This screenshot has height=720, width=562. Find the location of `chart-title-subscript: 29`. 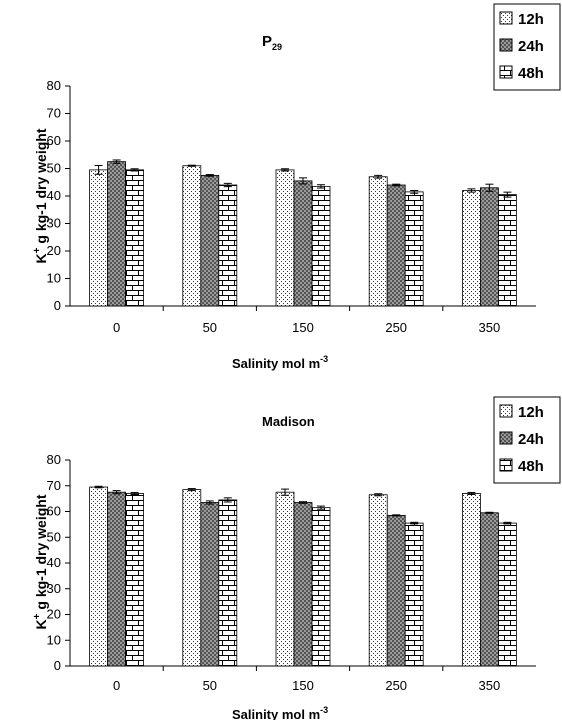

chart-title-subscript: 29 is located at coordinates (277, 47).